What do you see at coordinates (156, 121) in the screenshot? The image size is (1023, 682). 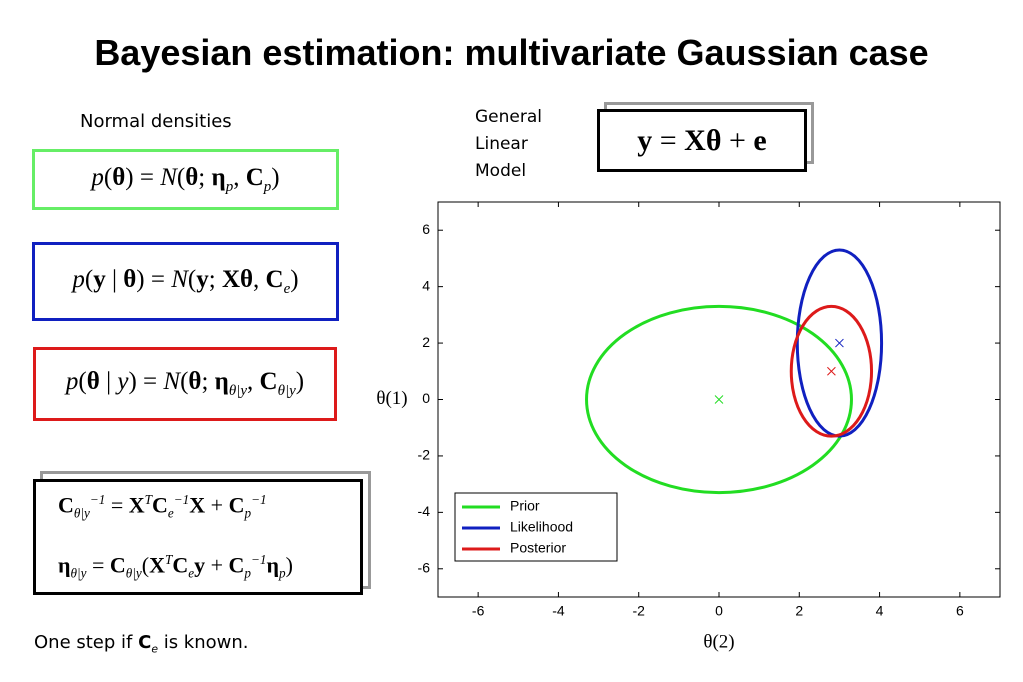 I see `heading: Normal densities` at bounding box center [156, 121].